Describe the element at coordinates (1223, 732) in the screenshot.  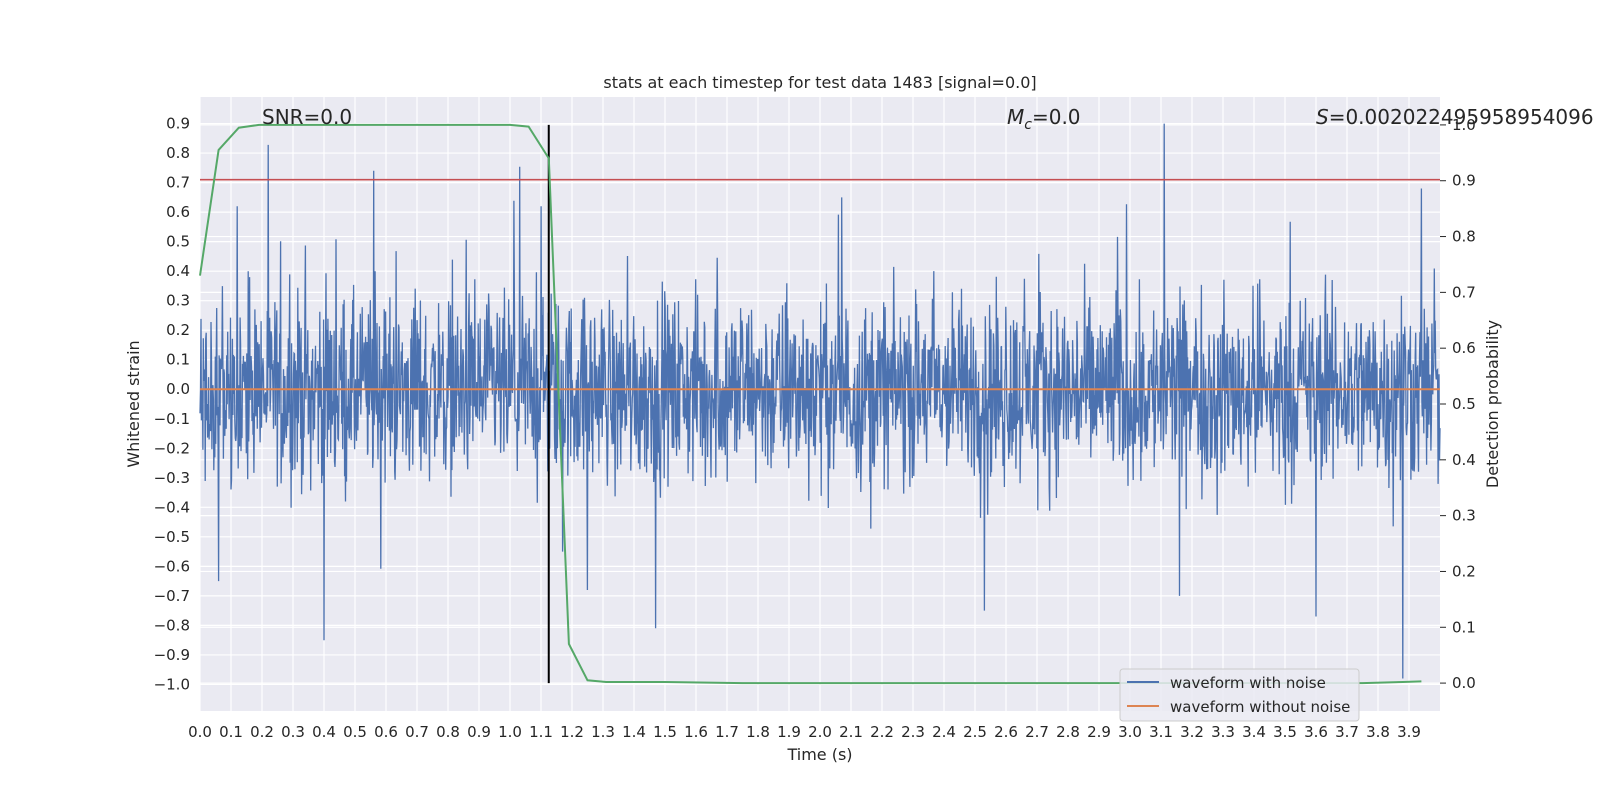
I see `x-tick-label: 3.3` at that location.